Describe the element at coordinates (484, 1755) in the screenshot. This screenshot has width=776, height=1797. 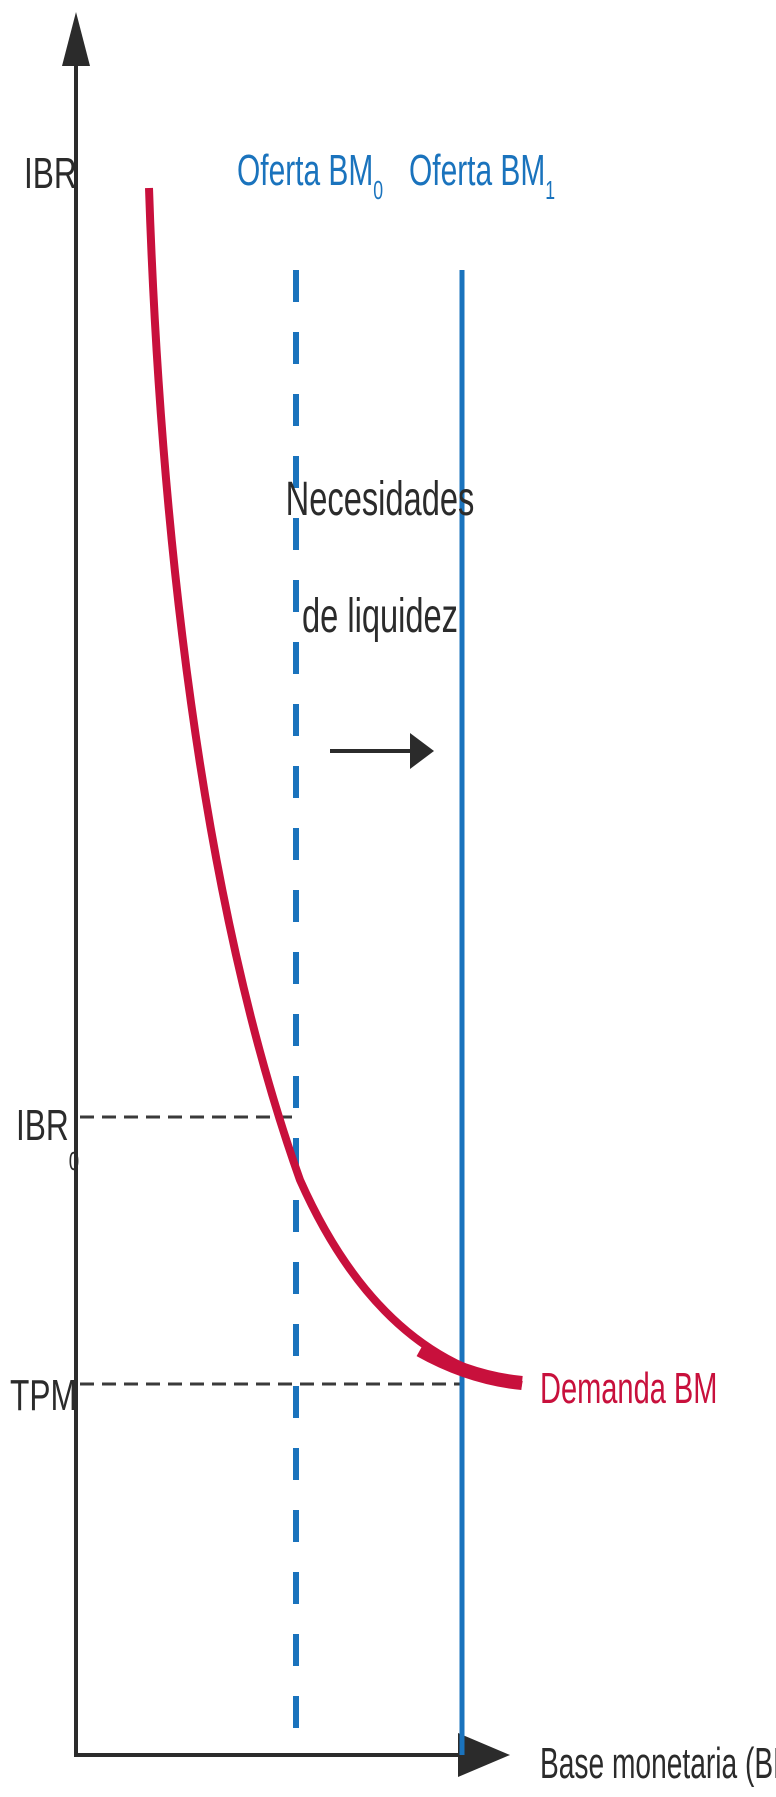
I see `x-axis-arrowhead` at that location.